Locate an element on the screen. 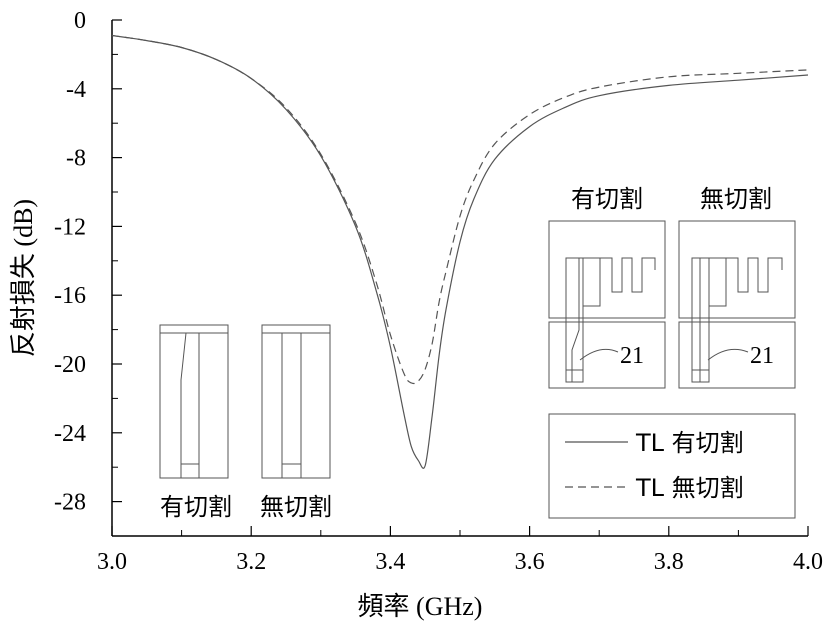 This screenshot has height=626, width=829. y-tick-label: -20 is located at coordinates (70, 365).